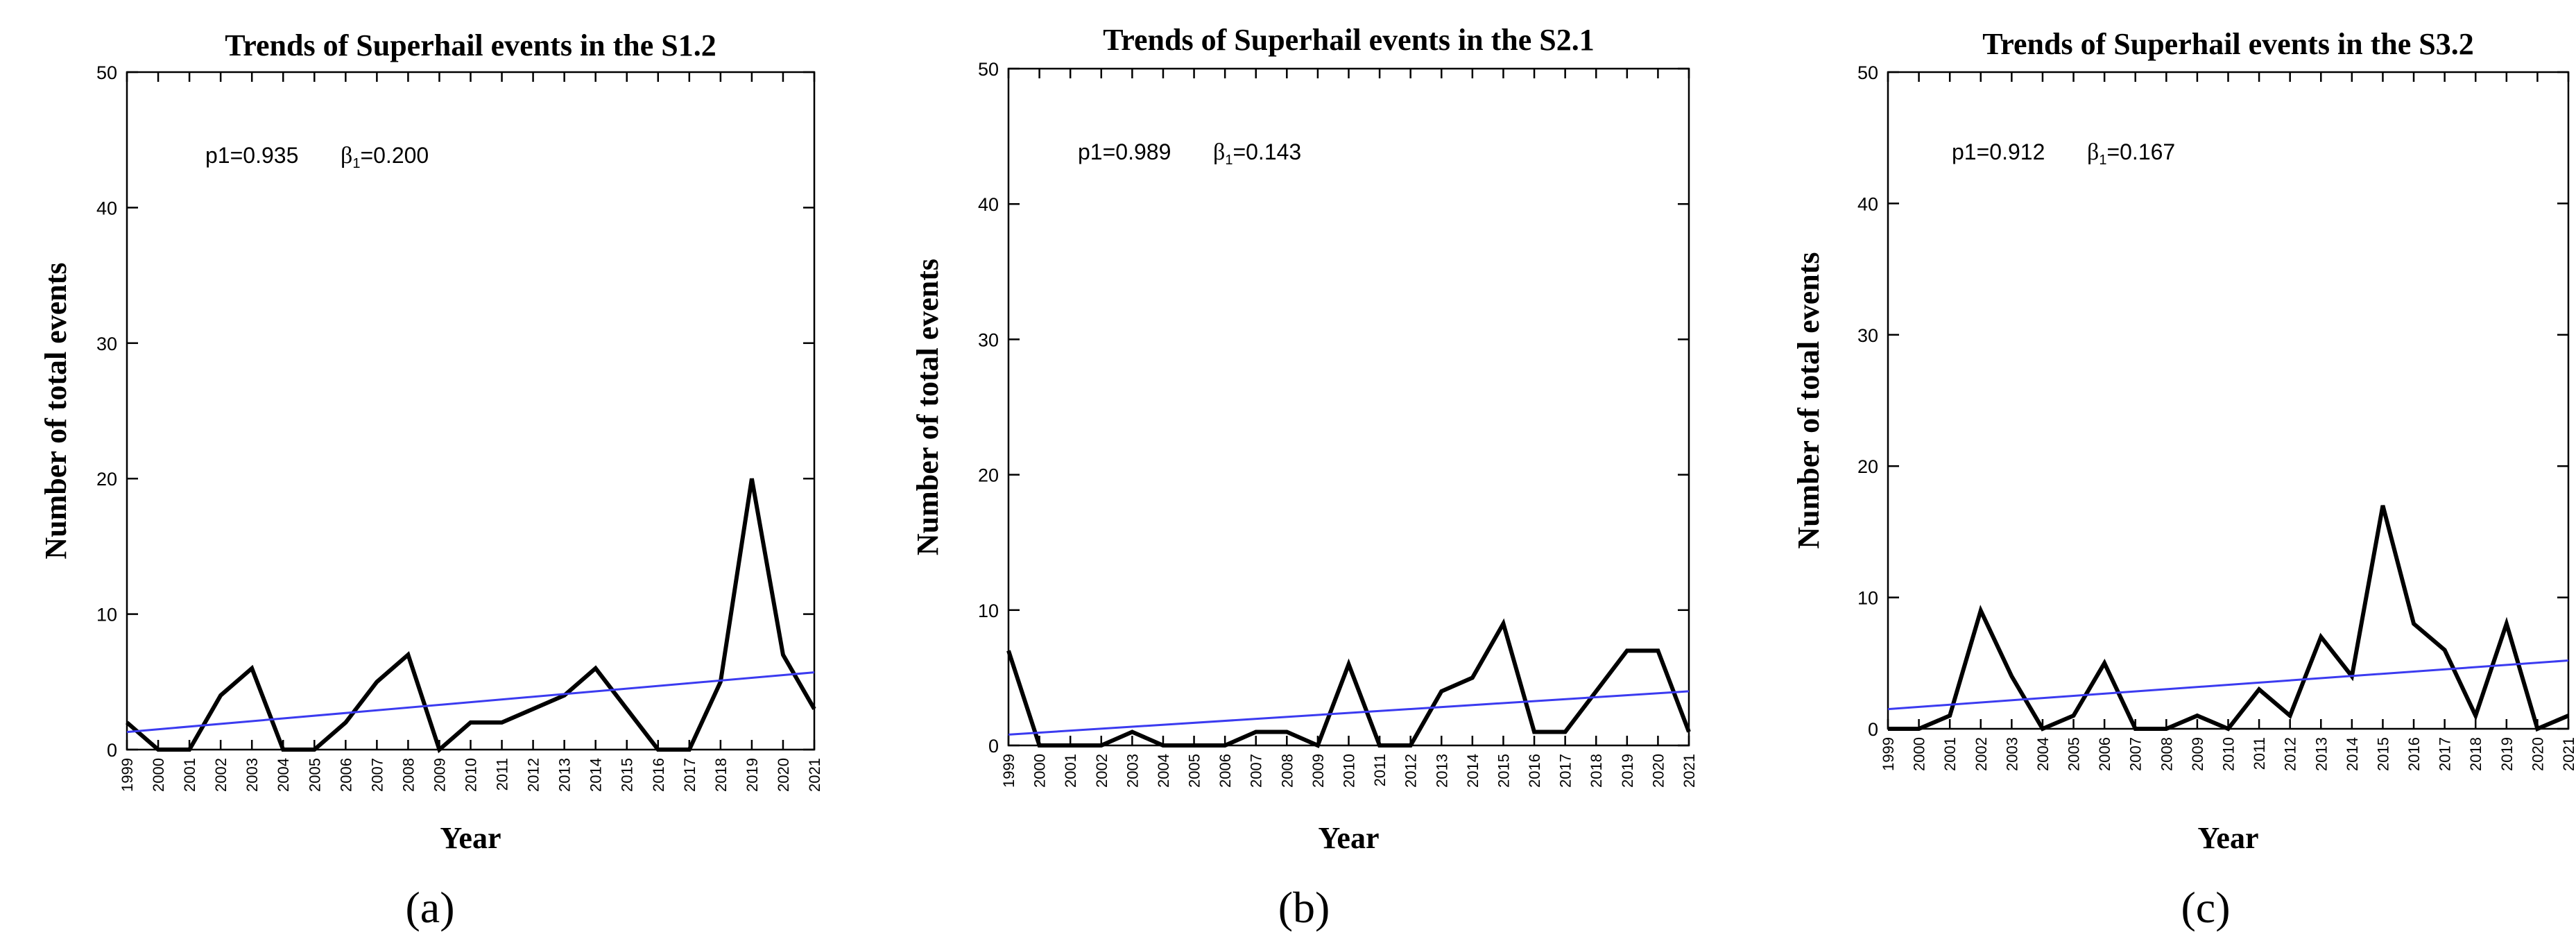  Describe the element at coordinates (394, 156) in the screenshot. I see `beta-value: =0.200` at that location.